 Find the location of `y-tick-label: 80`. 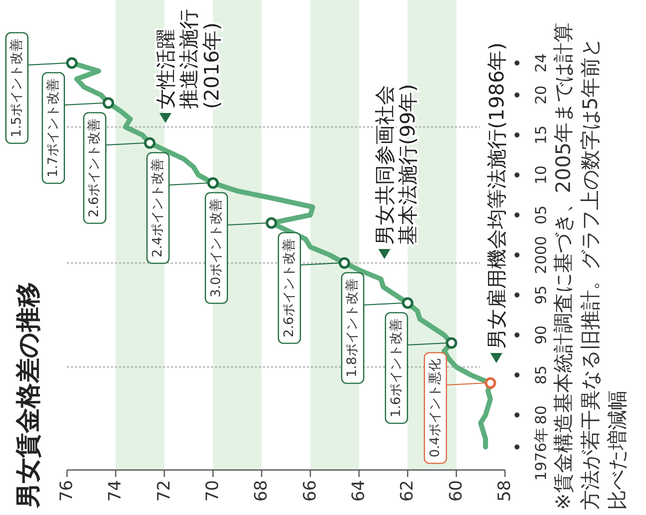

y-tick-label: 80 is located at coordinates (541, 415).